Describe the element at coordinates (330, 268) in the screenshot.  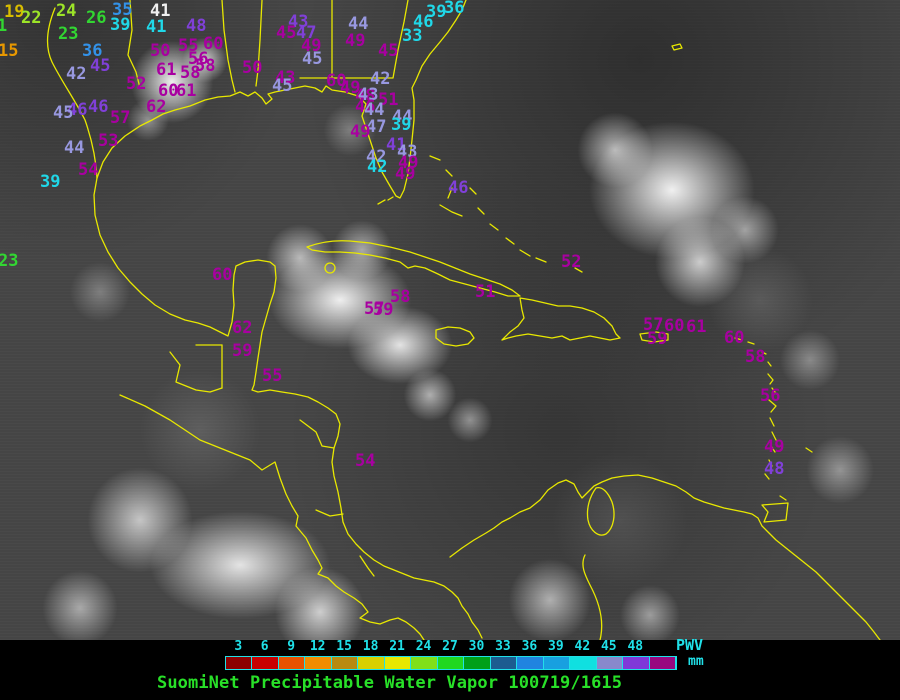
I see `island-isla-juventud` at that location.